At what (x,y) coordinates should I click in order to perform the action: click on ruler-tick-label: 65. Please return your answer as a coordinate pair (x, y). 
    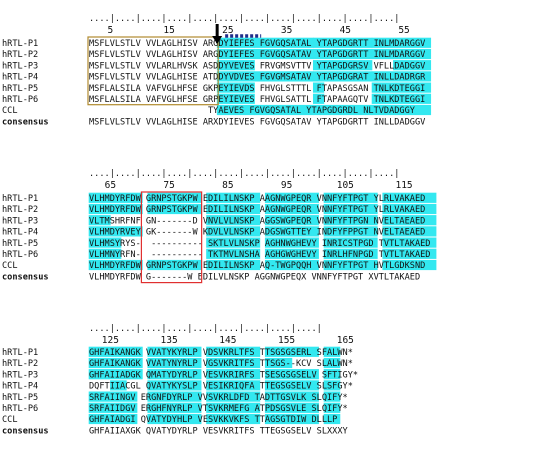
    Looking at the image, I should click on (110, 185).